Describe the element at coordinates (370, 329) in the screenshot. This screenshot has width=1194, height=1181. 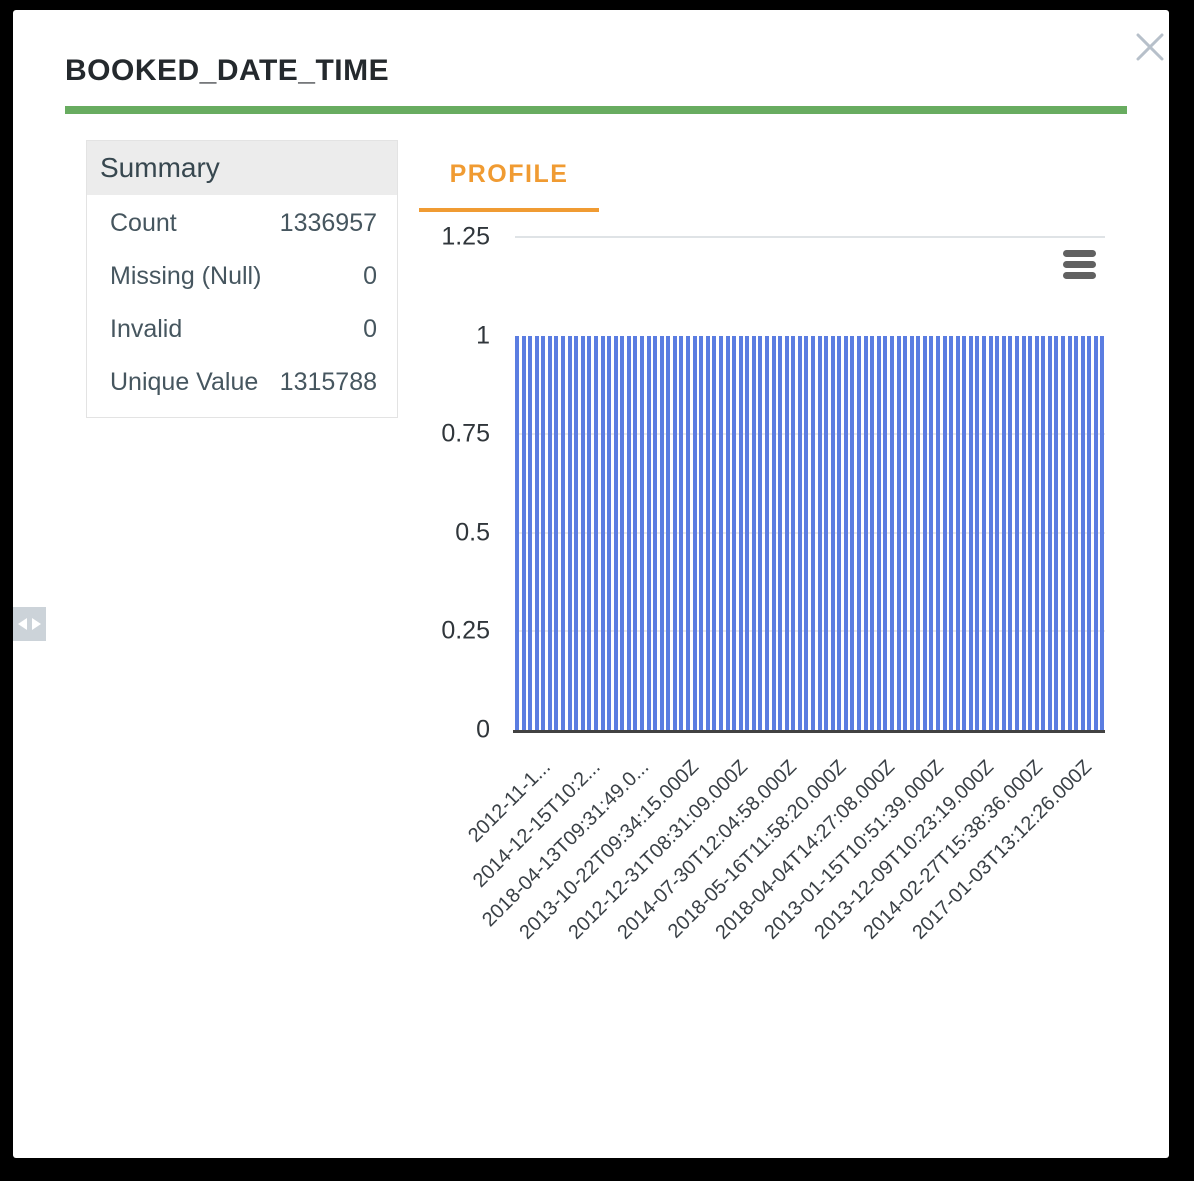
I see `summary-row-value: 0` at that location.